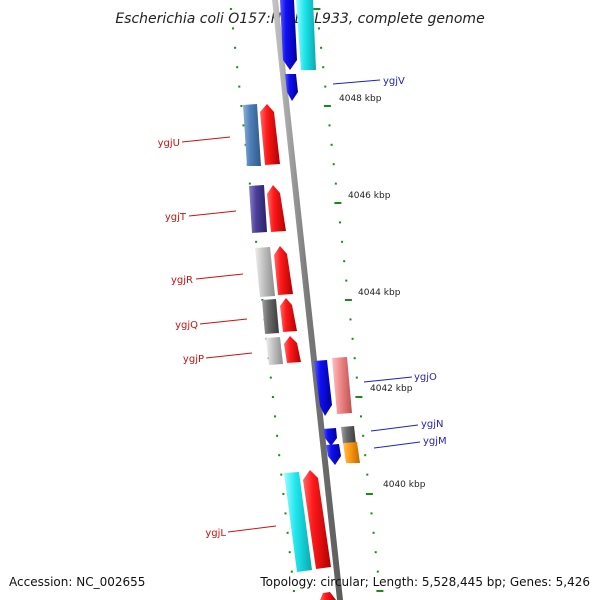 This screenshot has width=600, height=600. Describe the element at coordinates (186, 325) in the screenshot. I see `gene-label-ygjQ: ygjQ` at that location.